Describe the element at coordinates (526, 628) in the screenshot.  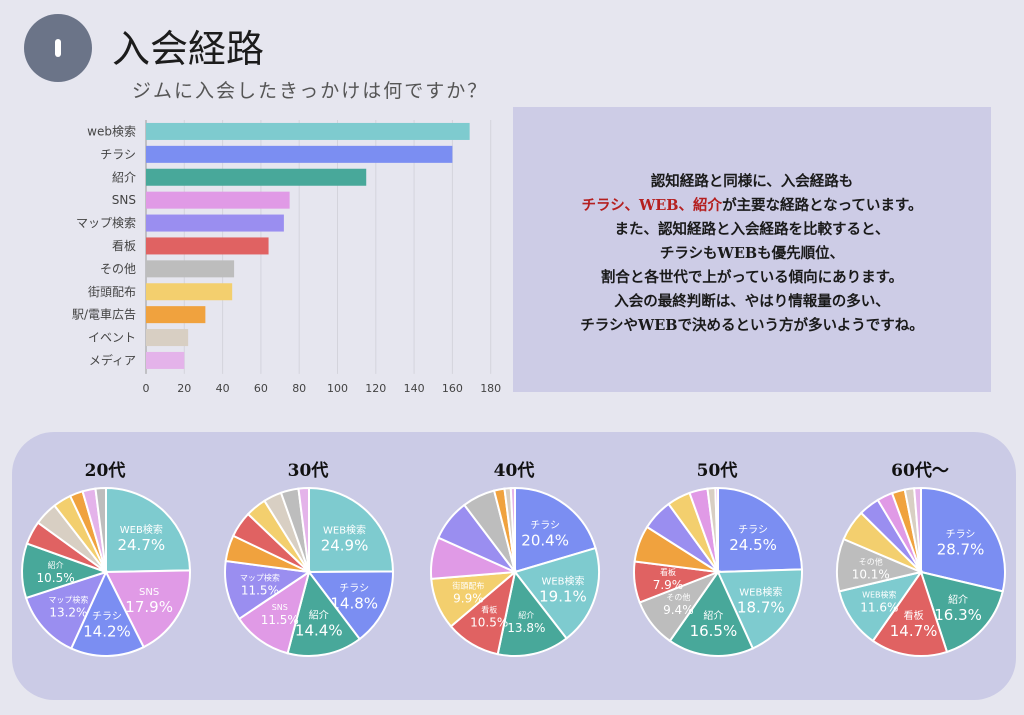
I see `slice-value: 13.8%` at that location.